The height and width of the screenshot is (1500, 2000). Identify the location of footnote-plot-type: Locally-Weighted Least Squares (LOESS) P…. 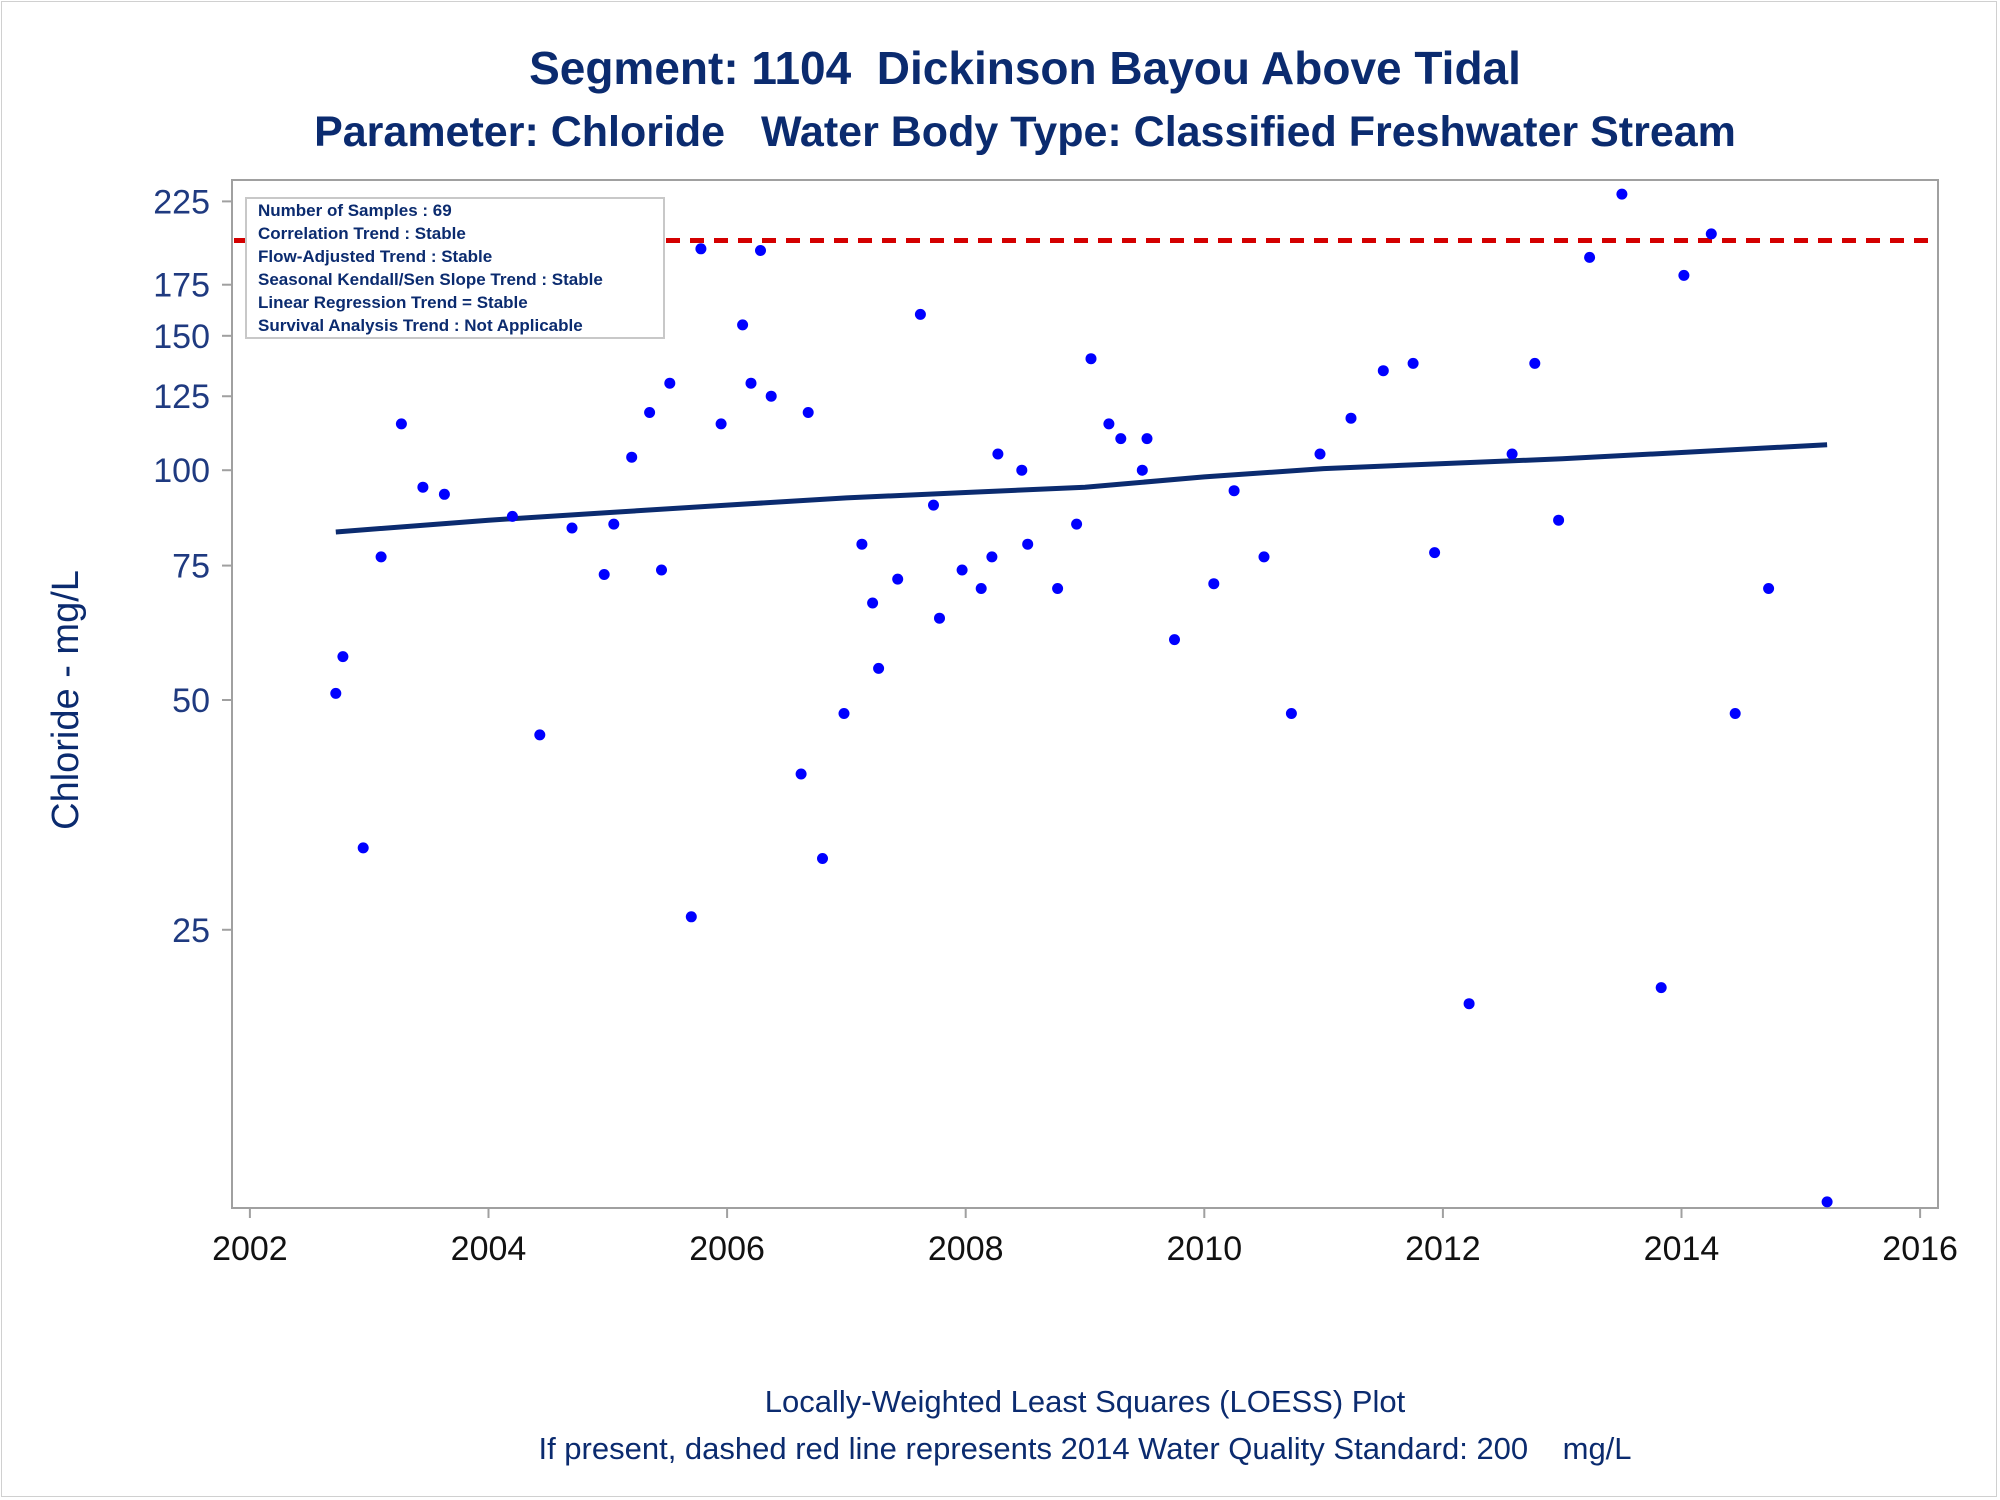
(1085, 1401).